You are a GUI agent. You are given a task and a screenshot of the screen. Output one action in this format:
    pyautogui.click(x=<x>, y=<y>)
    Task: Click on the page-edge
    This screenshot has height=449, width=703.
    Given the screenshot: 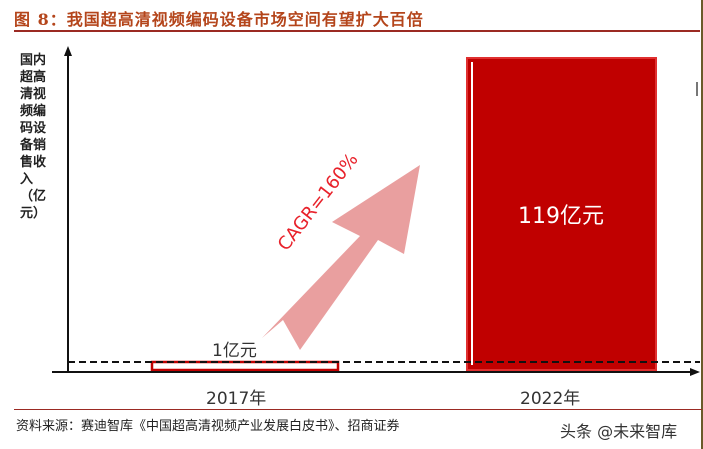 What is the action you would take?
    pyautogui.click(x=702, y=224)
    